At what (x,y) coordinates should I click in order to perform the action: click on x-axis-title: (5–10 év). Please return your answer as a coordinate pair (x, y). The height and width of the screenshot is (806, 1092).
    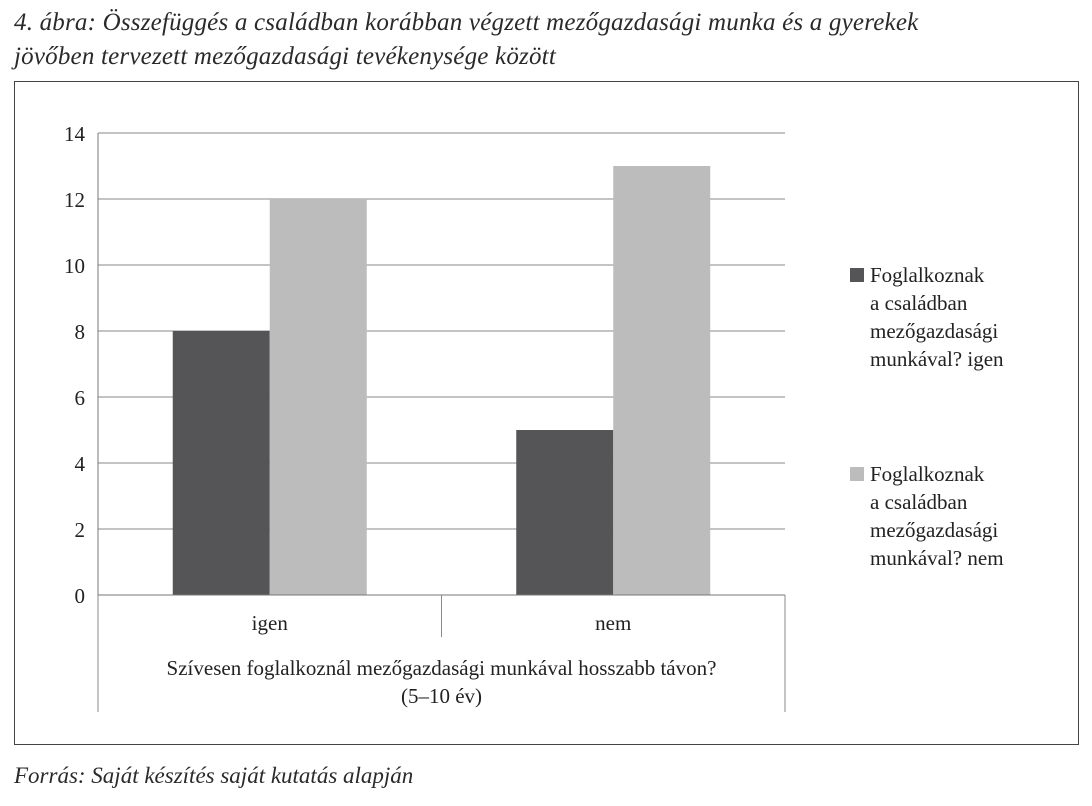
    Looking at the image, I should click on (441, 696).